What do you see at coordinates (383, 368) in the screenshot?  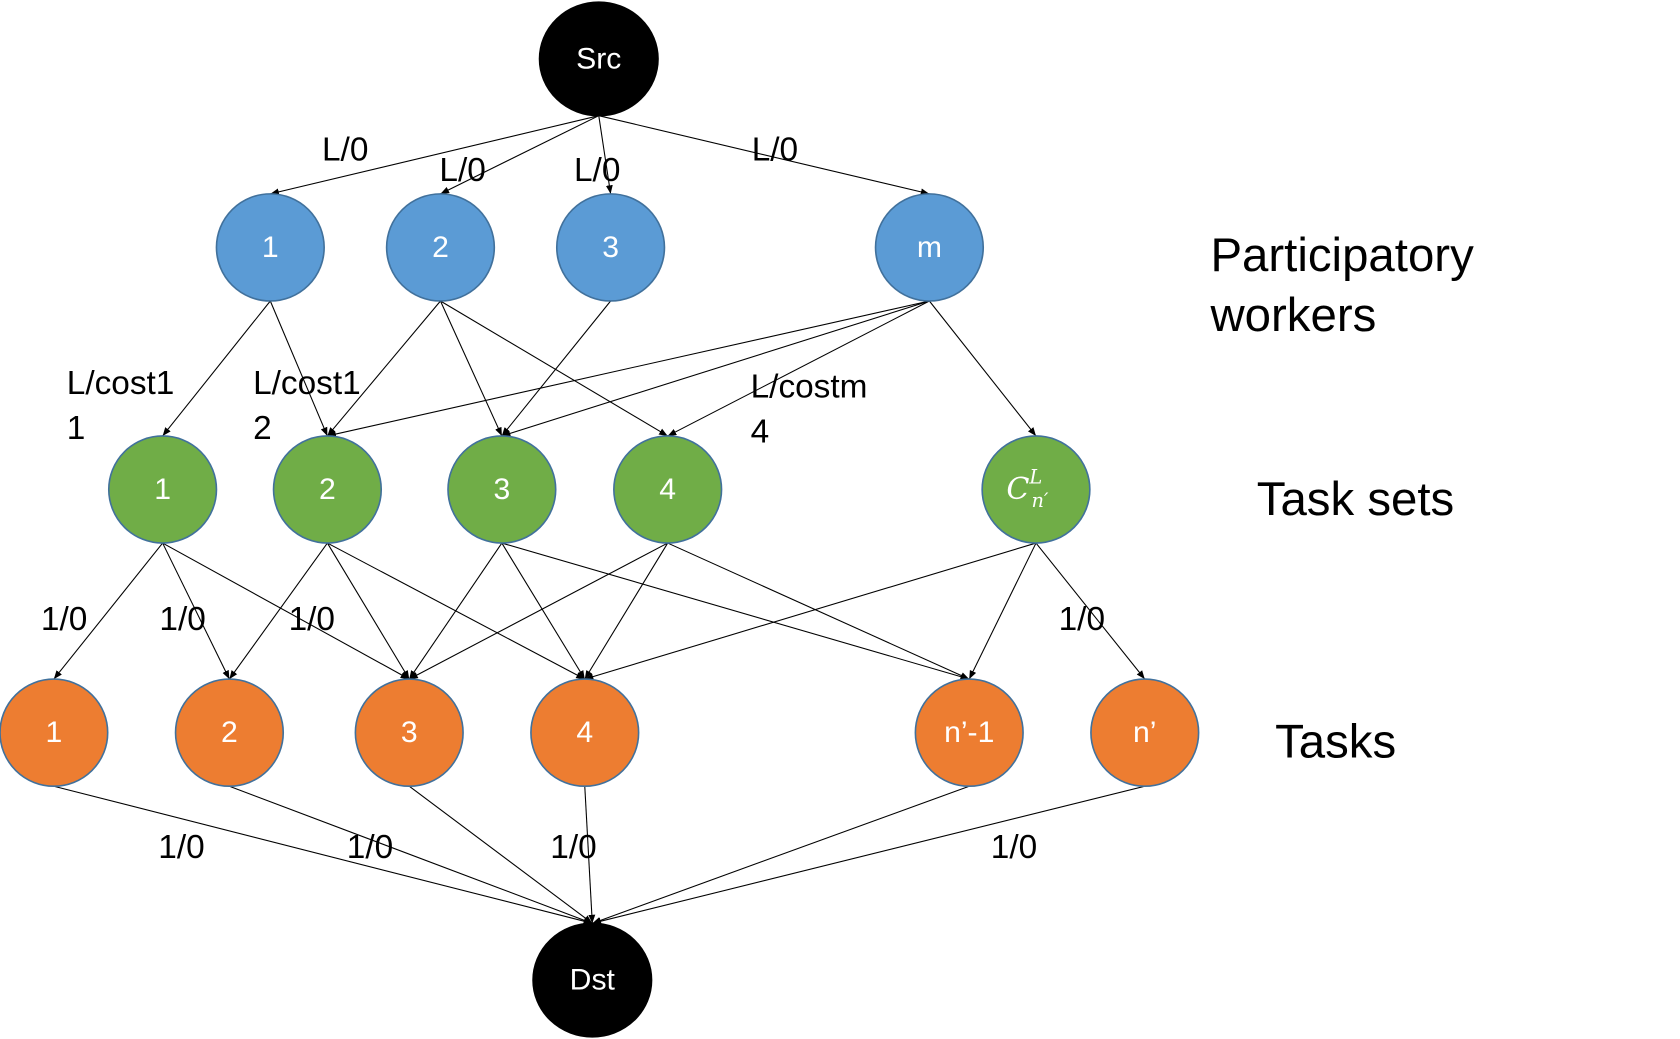 I see `edge-w2-s2` at bounding box center [383, 368].